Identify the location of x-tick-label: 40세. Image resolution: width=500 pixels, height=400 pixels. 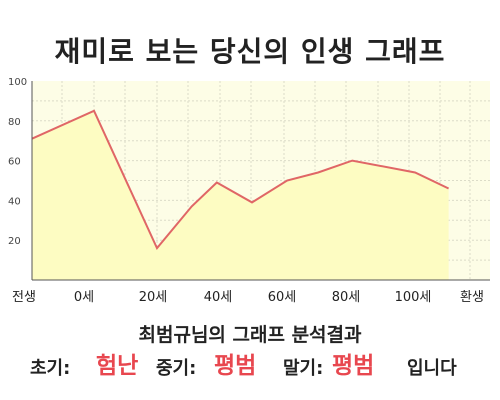
(218, 297).